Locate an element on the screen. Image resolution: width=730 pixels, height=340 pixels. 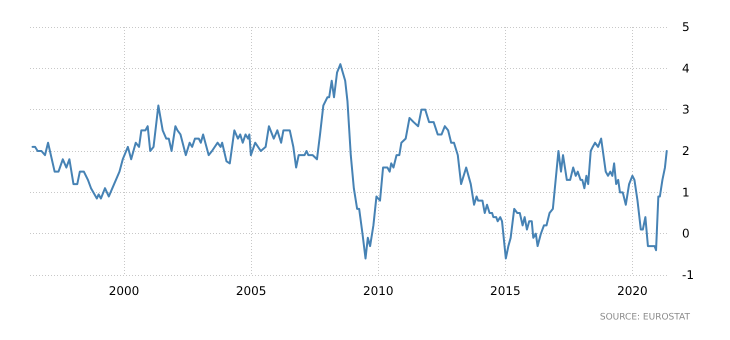
y-tick-label: 0 is located at coordinates (686, 233).